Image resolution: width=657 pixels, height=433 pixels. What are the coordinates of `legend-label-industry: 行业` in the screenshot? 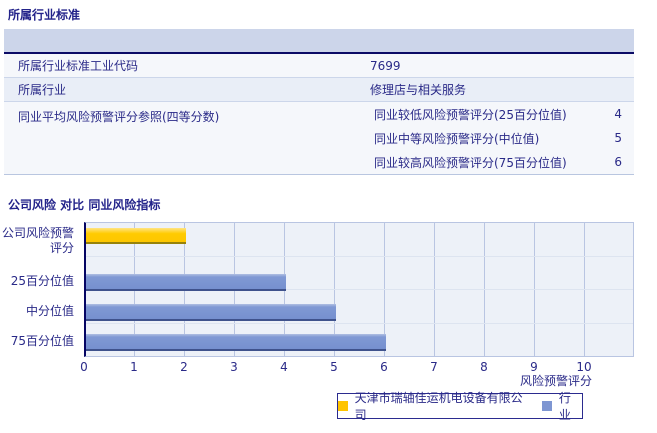 It's located at (564, 406).